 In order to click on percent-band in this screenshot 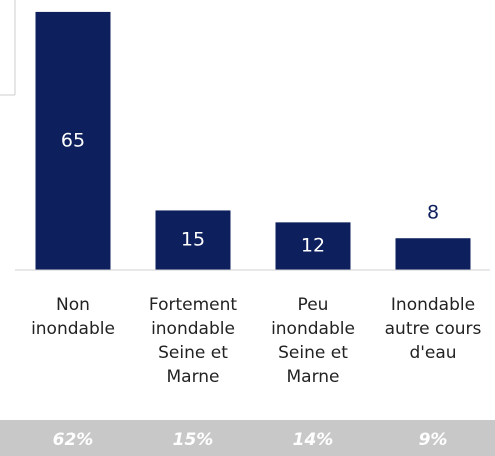, I will do `click(247, 438)`.